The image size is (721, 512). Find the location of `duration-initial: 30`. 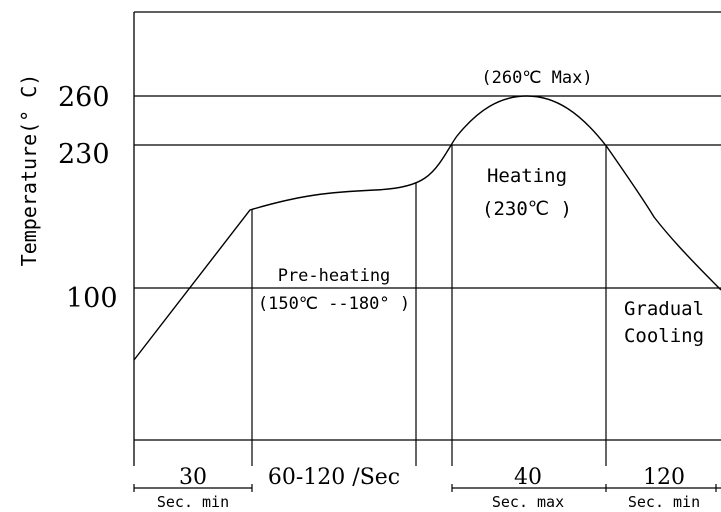

duration-initial: 30 is located at coordinates (193, 477).